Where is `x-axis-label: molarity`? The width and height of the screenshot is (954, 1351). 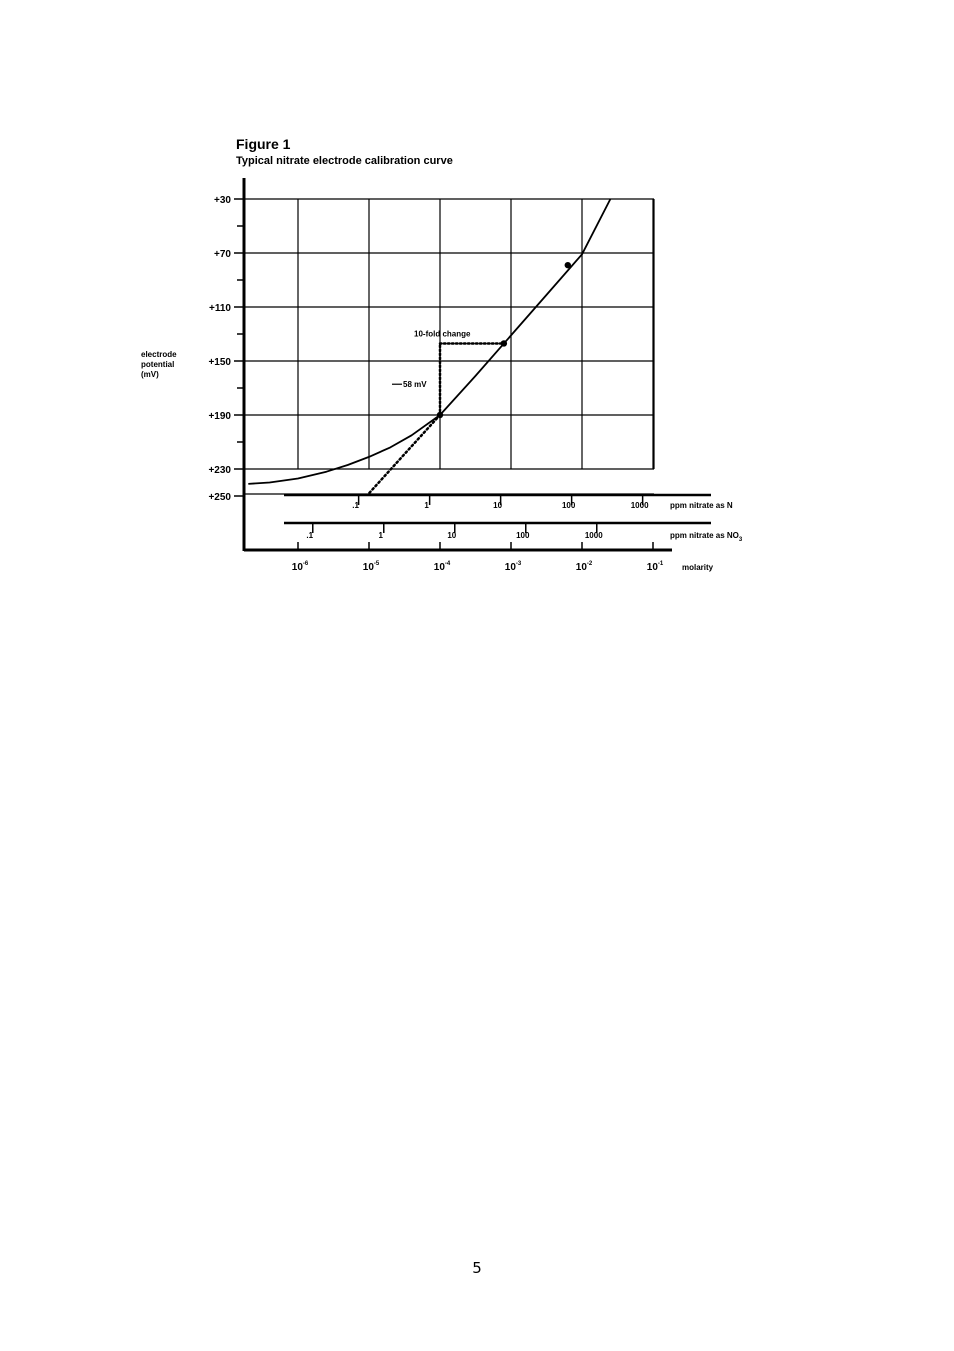
x-axis-label: molarity is located at coordinates (698, 567).